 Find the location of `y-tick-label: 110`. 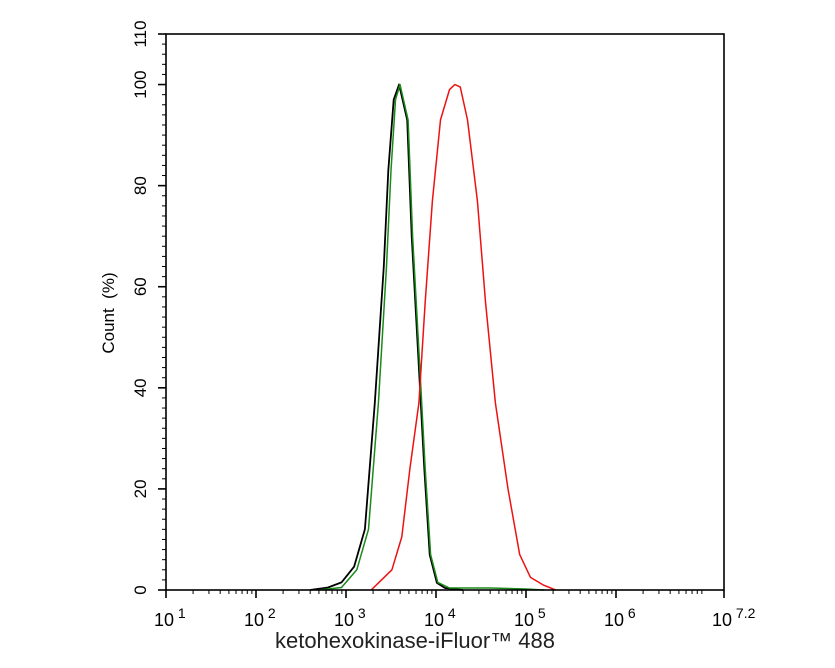

y-tick-label: 110 is located at coordinates (140, 33).